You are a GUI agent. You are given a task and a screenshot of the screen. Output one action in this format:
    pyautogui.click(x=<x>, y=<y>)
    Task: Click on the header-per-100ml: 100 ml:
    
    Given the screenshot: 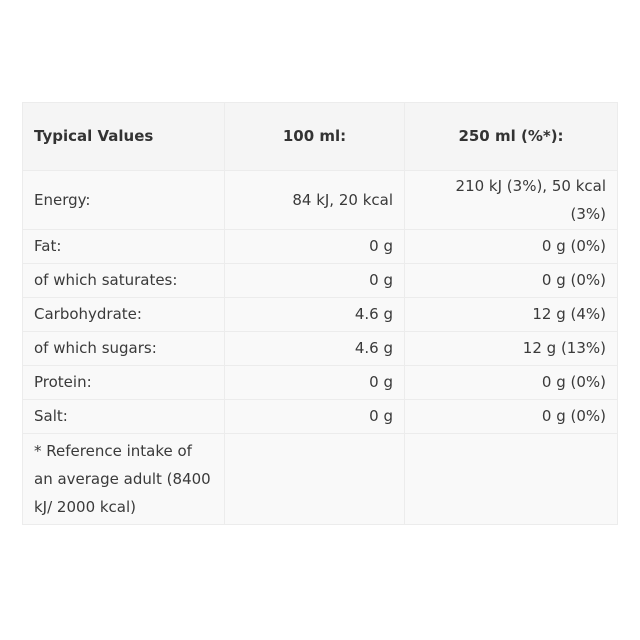 What is the action you would take?
    pyautogui.click(x=314, y=136)
    